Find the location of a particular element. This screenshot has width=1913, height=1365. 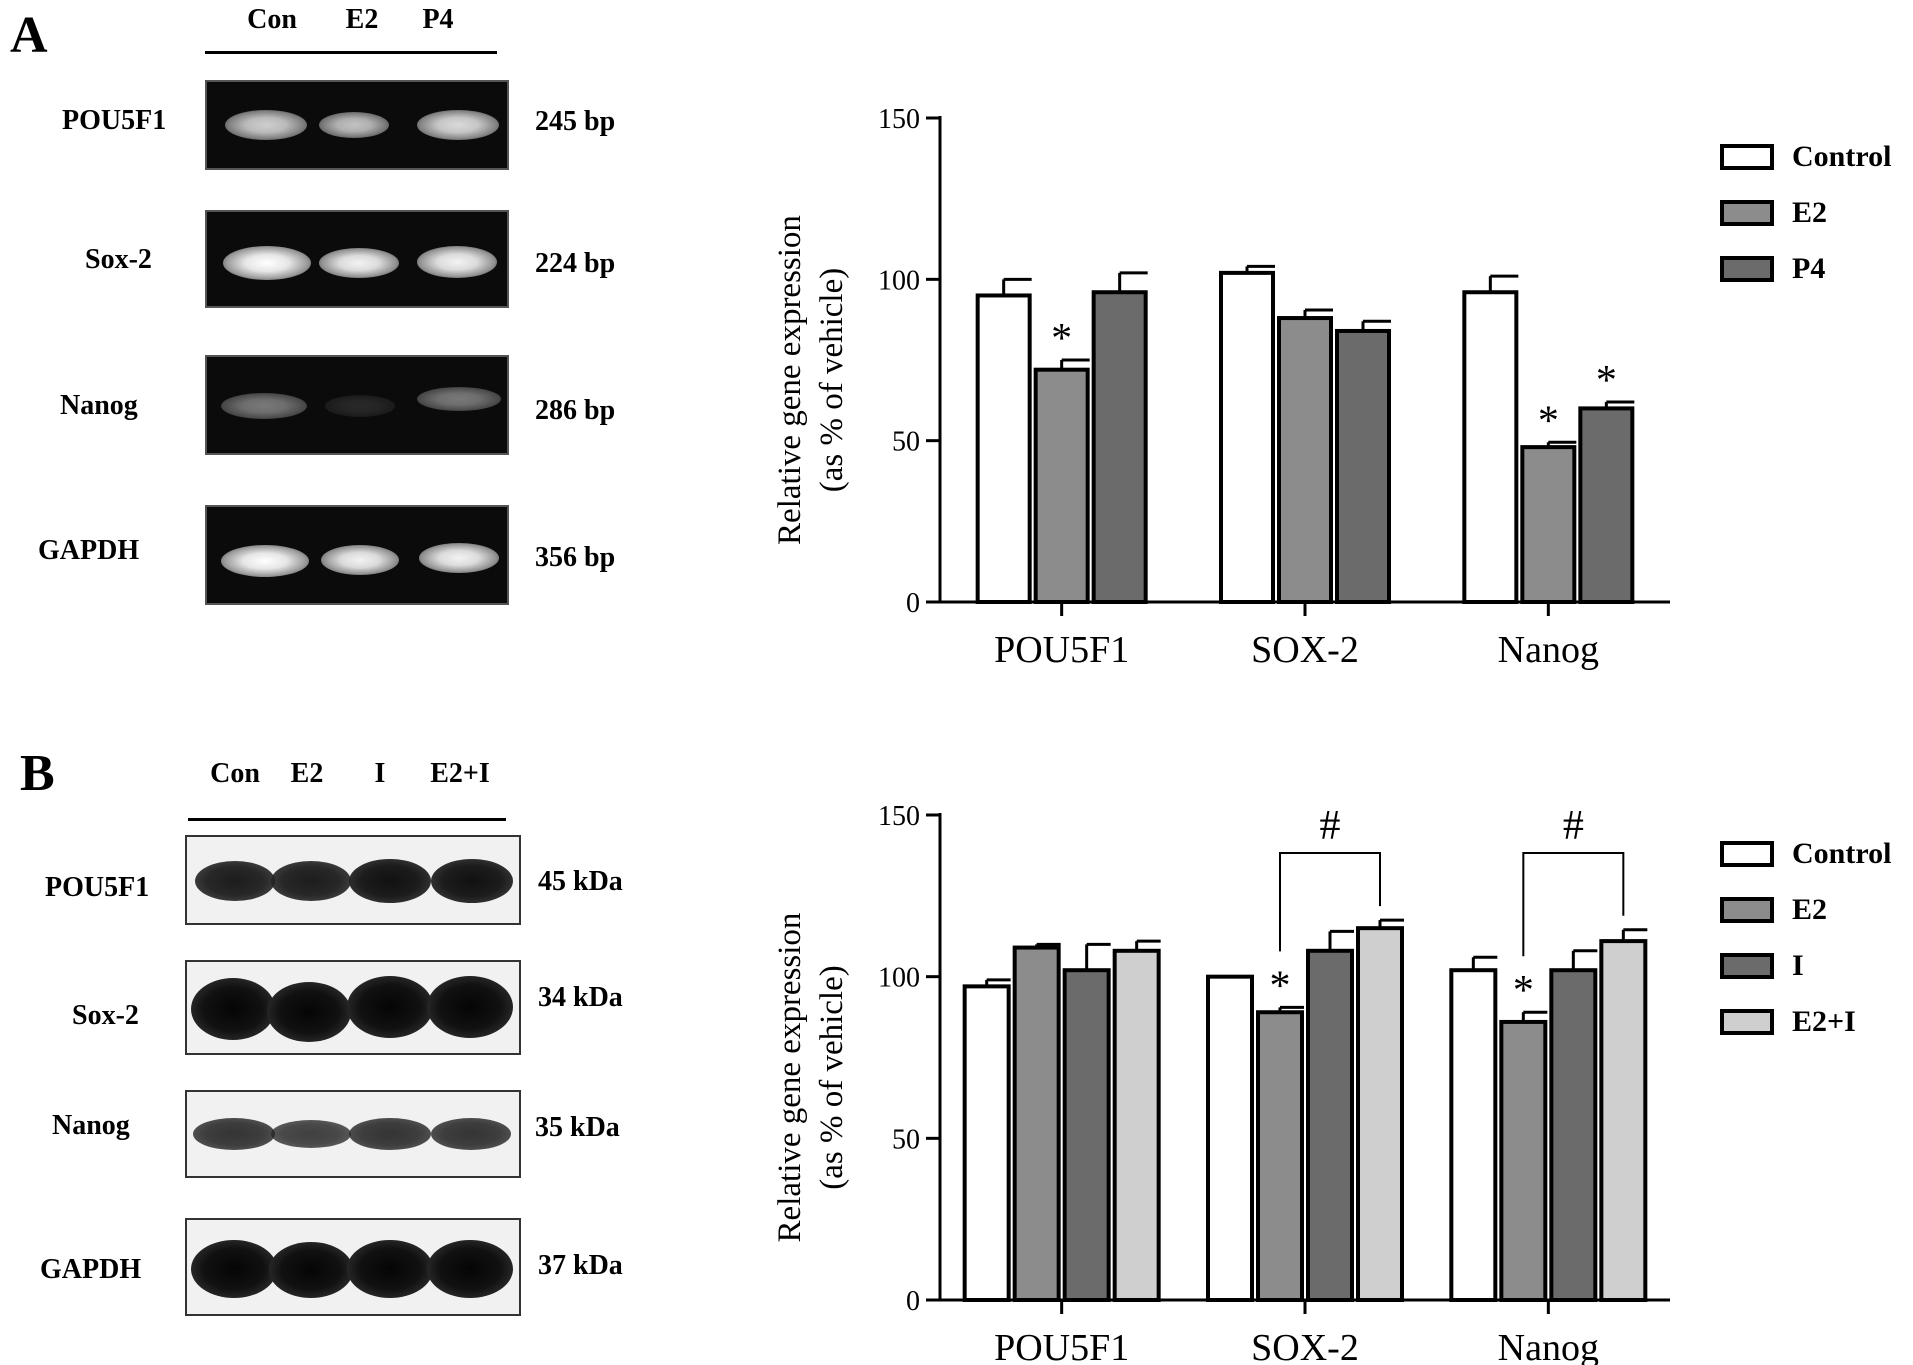

y-tick-label: 50 is located at coordinates (906, 1139).